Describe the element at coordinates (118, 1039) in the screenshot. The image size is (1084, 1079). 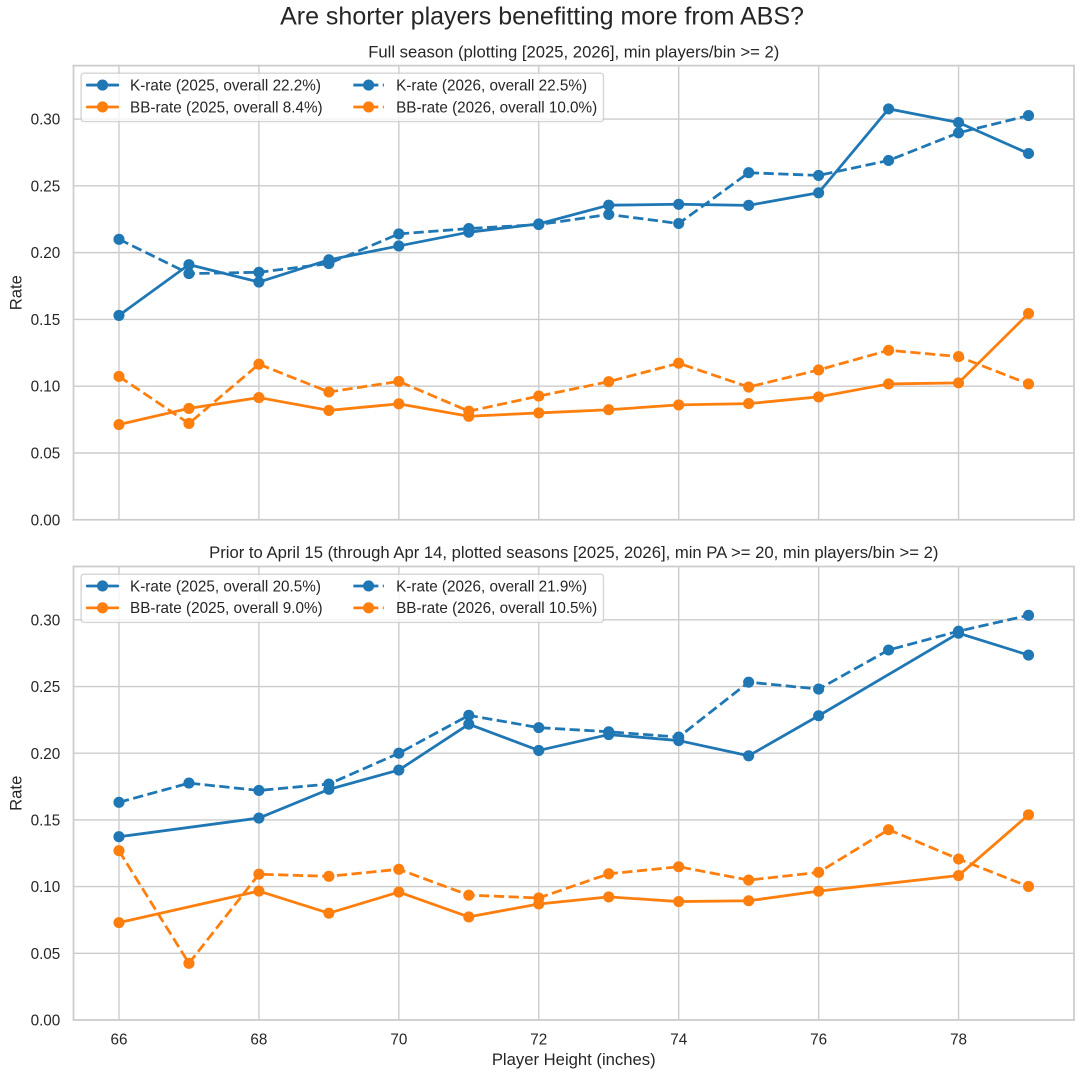
I see `svg-text: 66` at that location.